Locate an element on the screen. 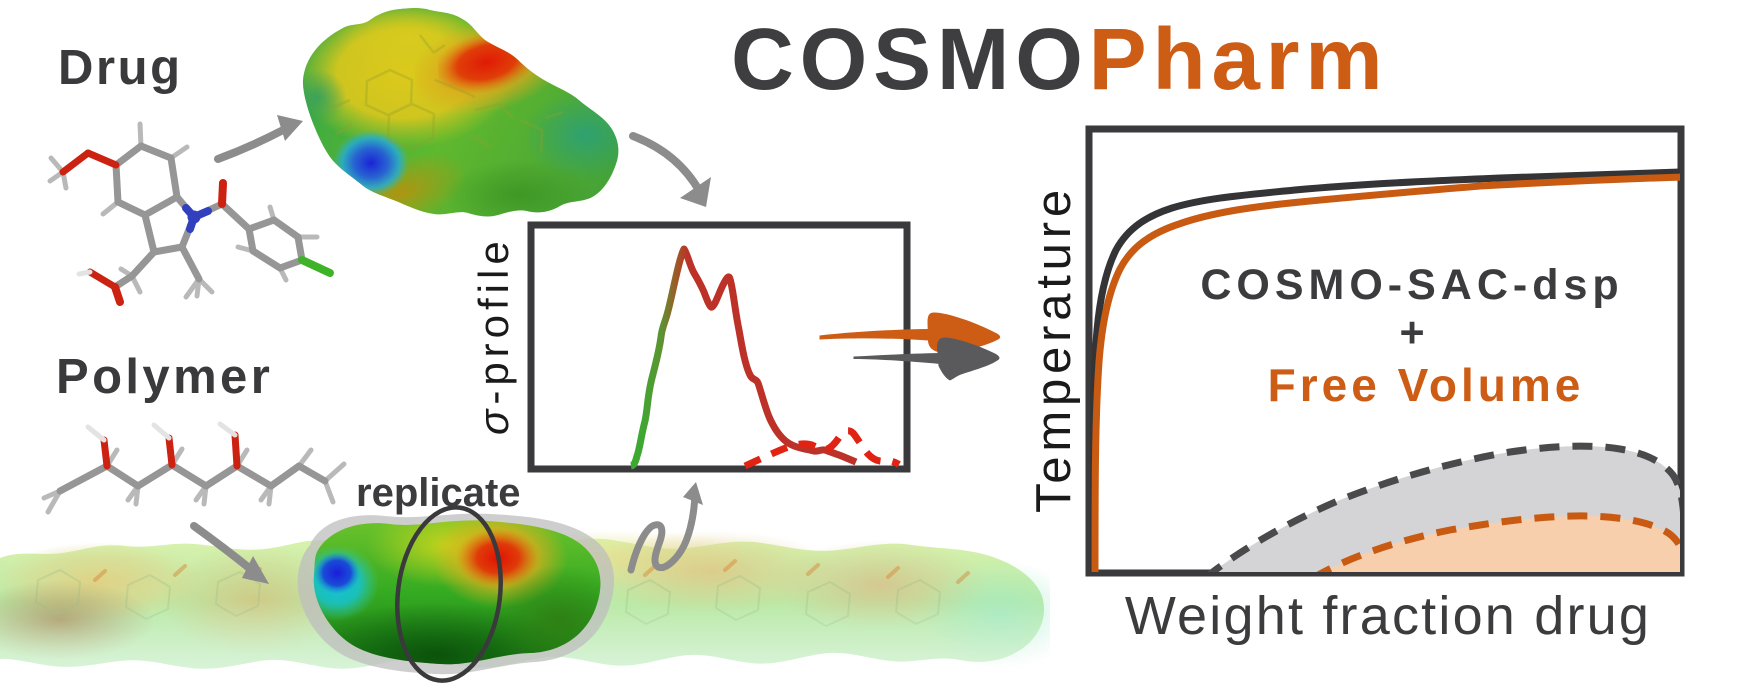 This screenshot has height=688, width=1750. svg-text: Drug is located at coordinates (120, 68).